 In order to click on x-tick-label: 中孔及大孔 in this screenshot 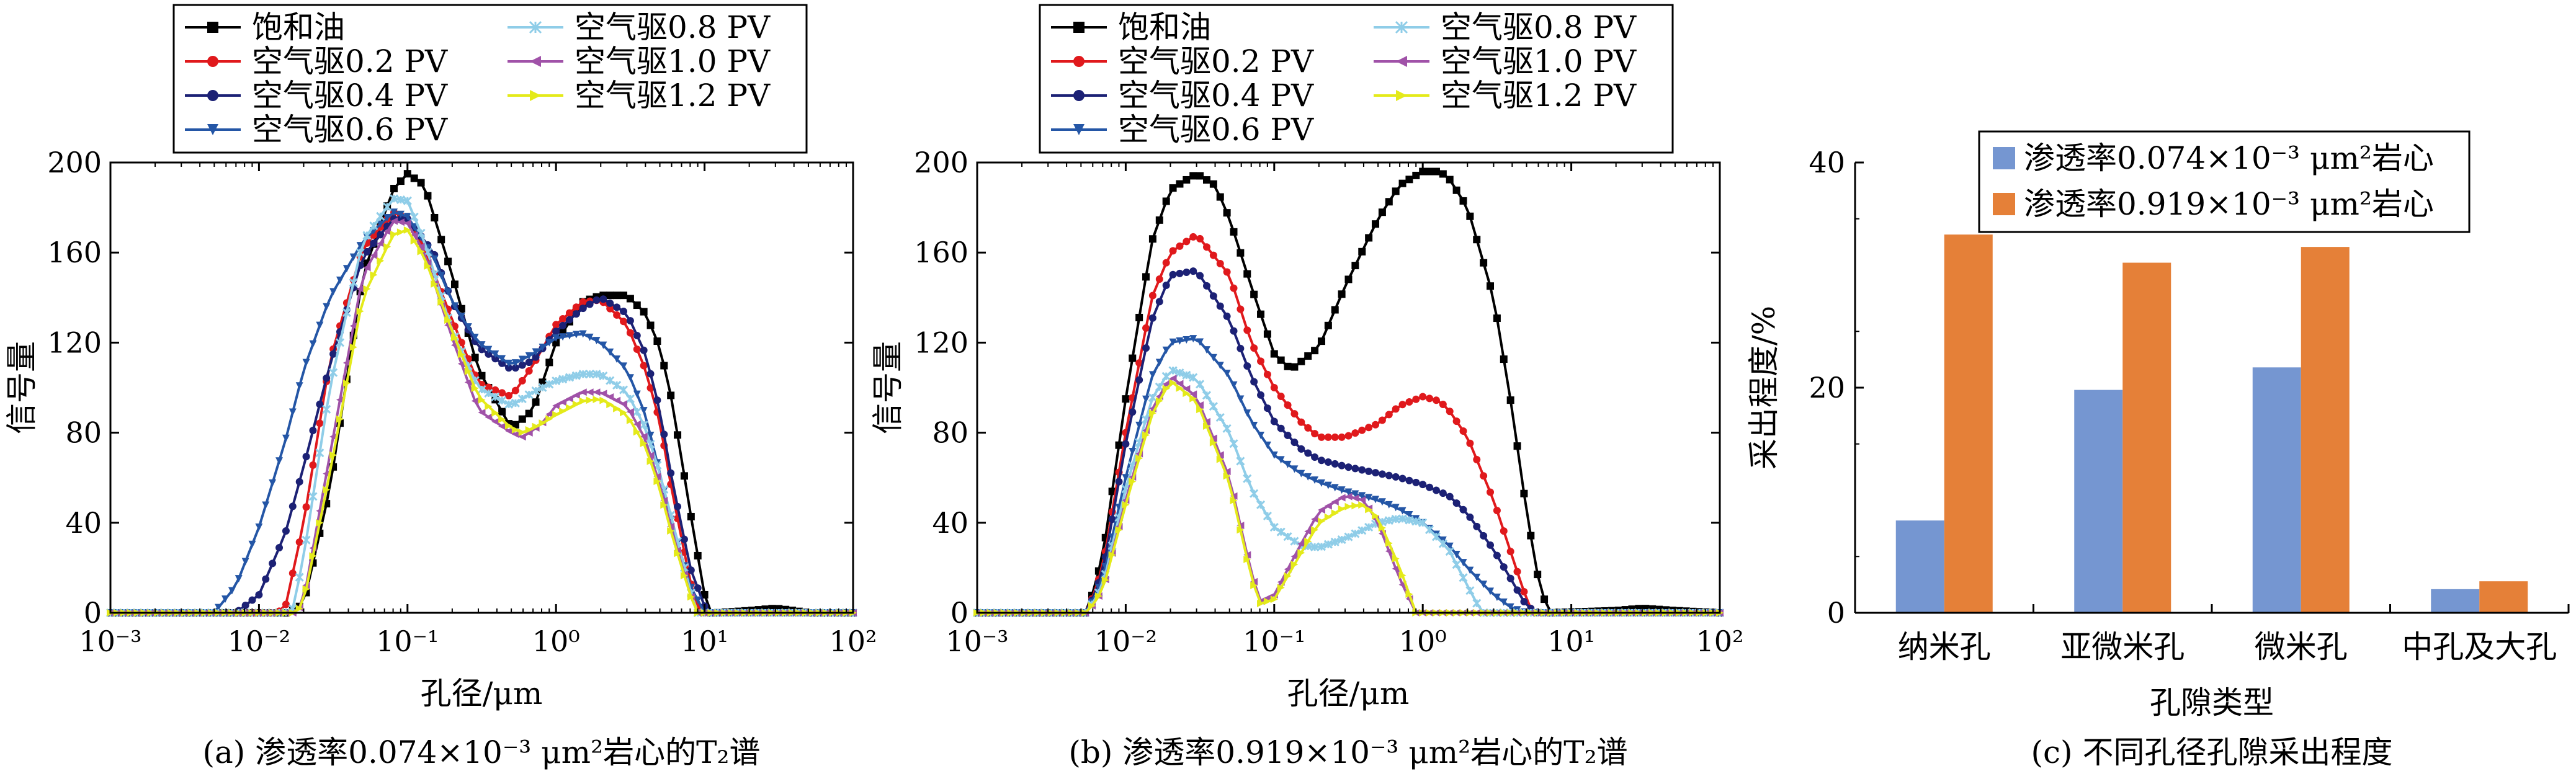, I will do `click(2479, 647)`.